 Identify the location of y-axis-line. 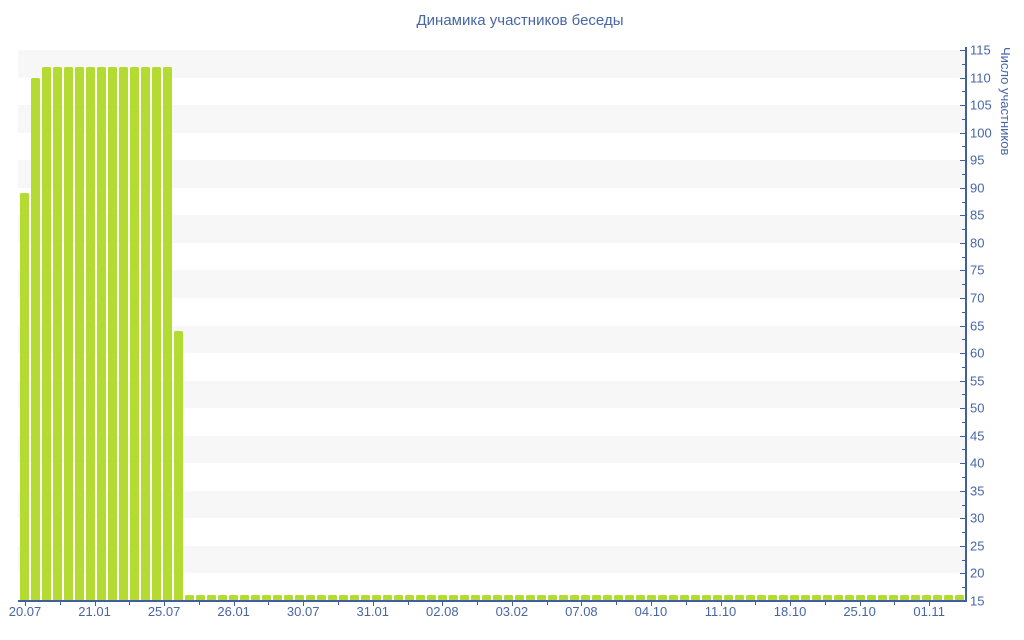
(966, 324).